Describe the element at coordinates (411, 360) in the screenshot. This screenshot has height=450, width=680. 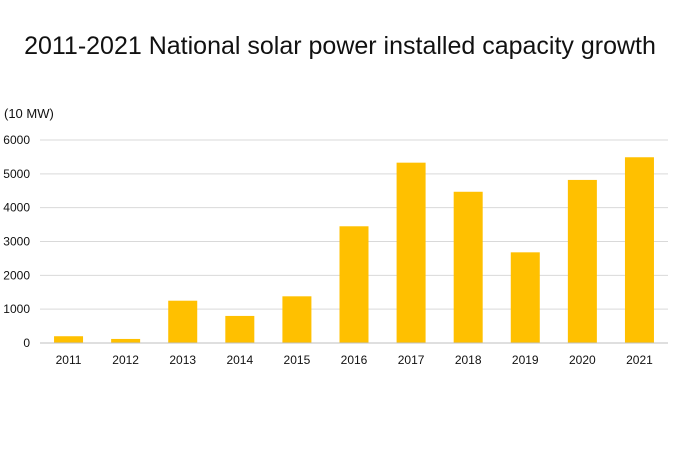
I see `x-tick-label: 2017` at that location.